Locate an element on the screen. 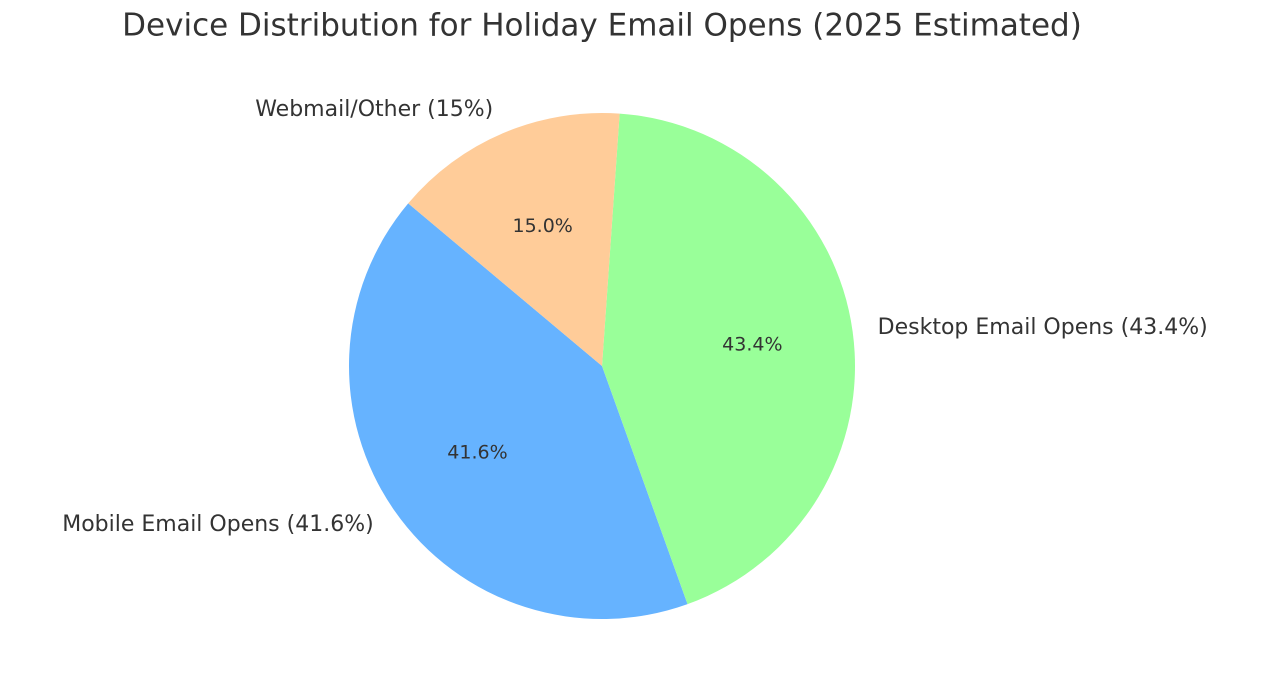 This screenshot has width=1269, height=690. value-label: 43.4% is located at coordinates (752, 345).